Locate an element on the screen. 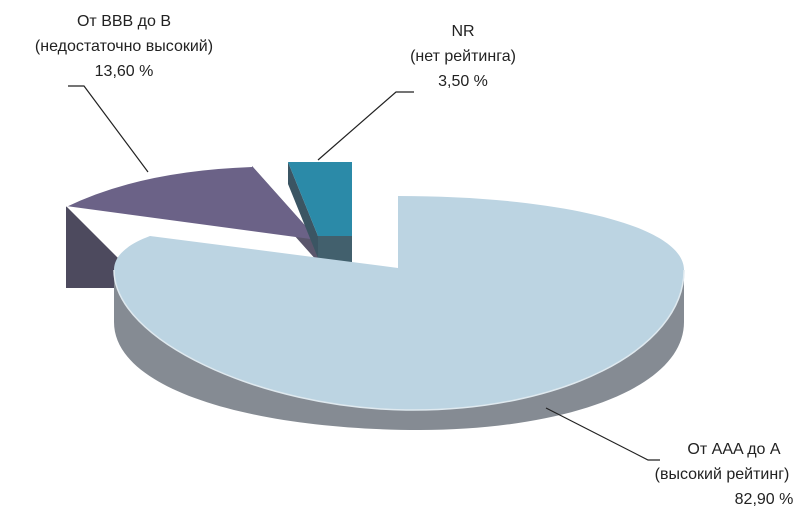  slice-nr-front-side is located at coordinates (335, 249).